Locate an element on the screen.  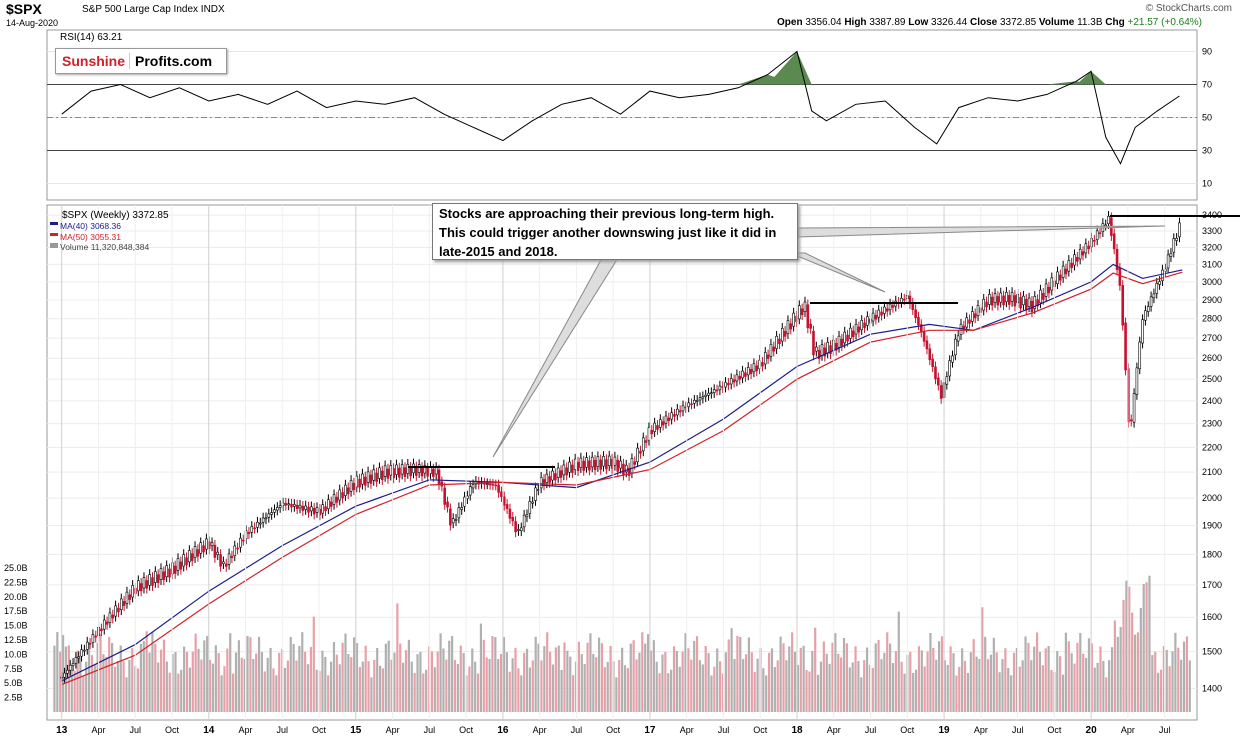
stockcharts-credit: © StockCharts.com is located at coordinates (1188, 8).